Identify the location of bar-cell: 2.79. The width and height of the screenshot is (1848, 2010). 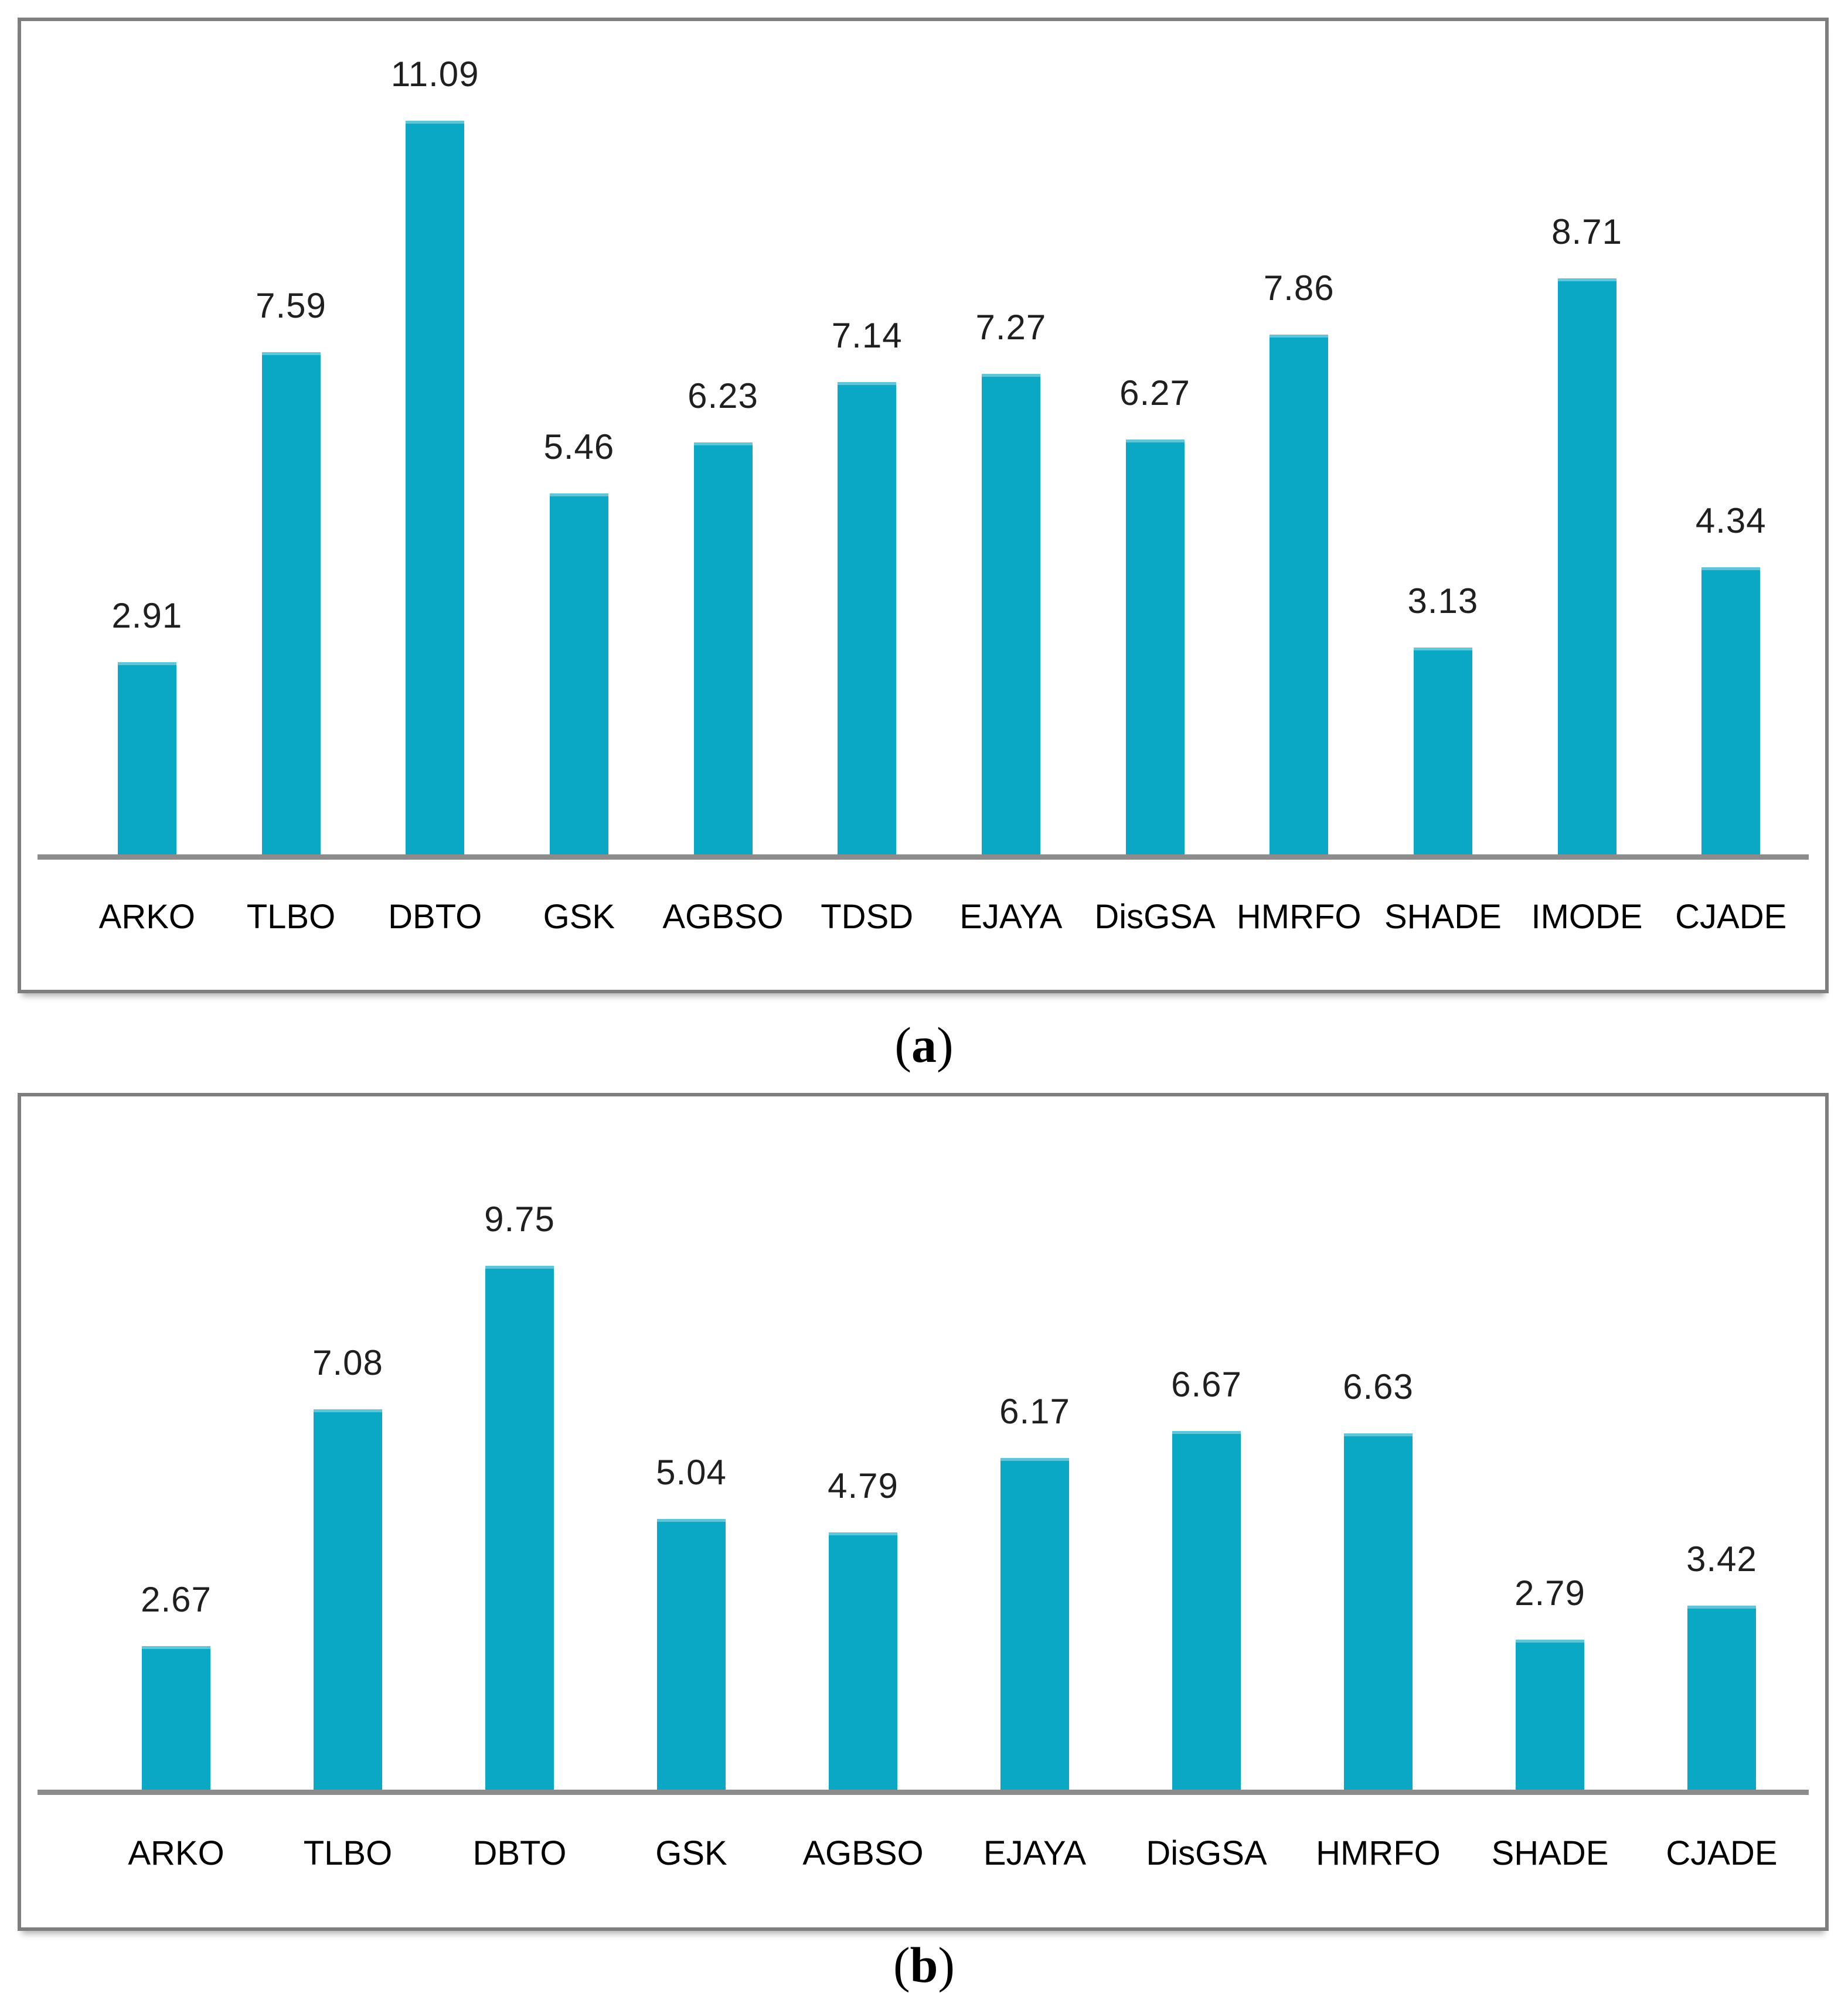
(1550, 1443).